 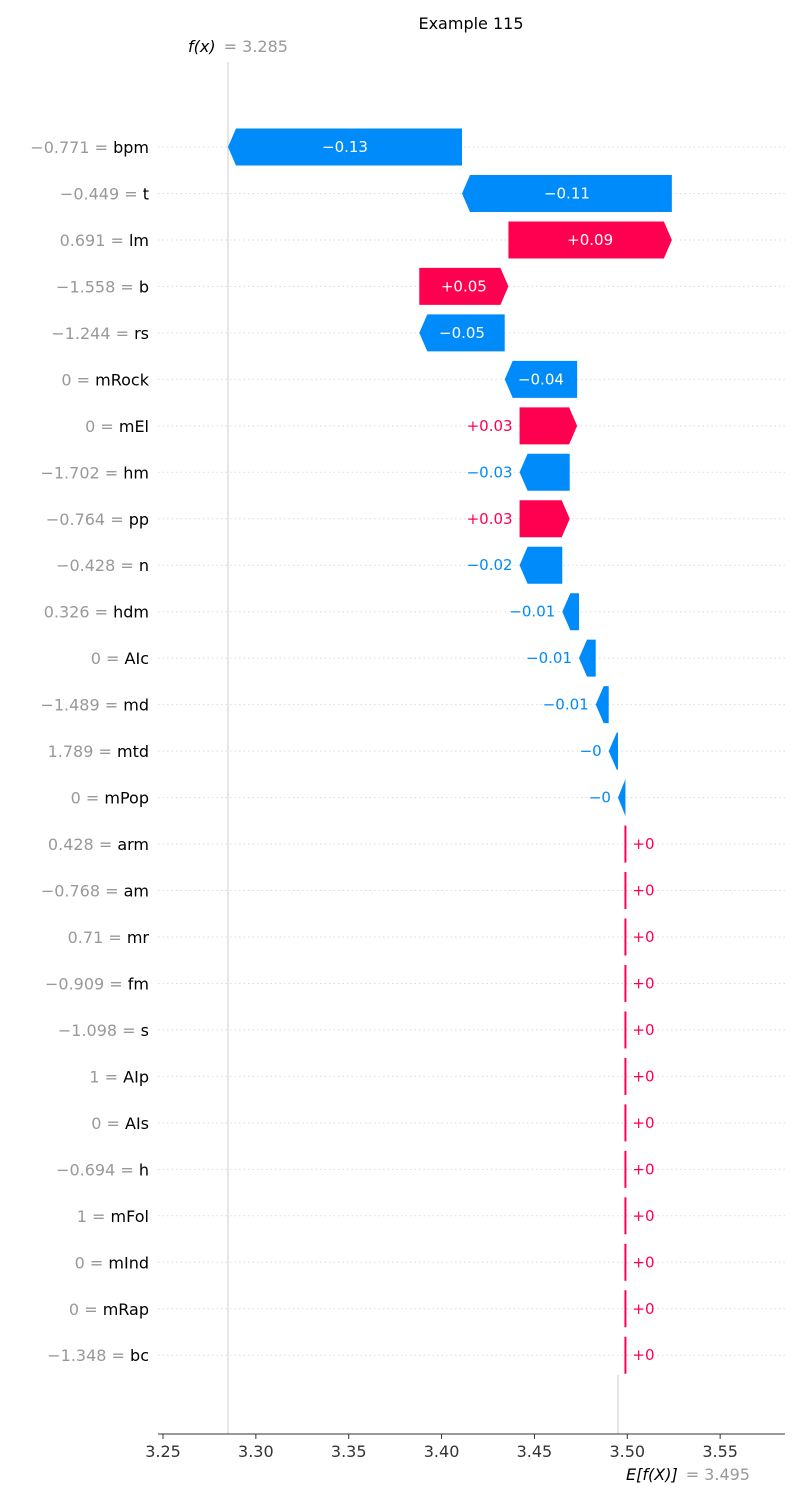 What do you see at coordinates (256, 46) in the screenshot?
I see `fx-value-label: = 3.285` at bounding box center [256, 46].